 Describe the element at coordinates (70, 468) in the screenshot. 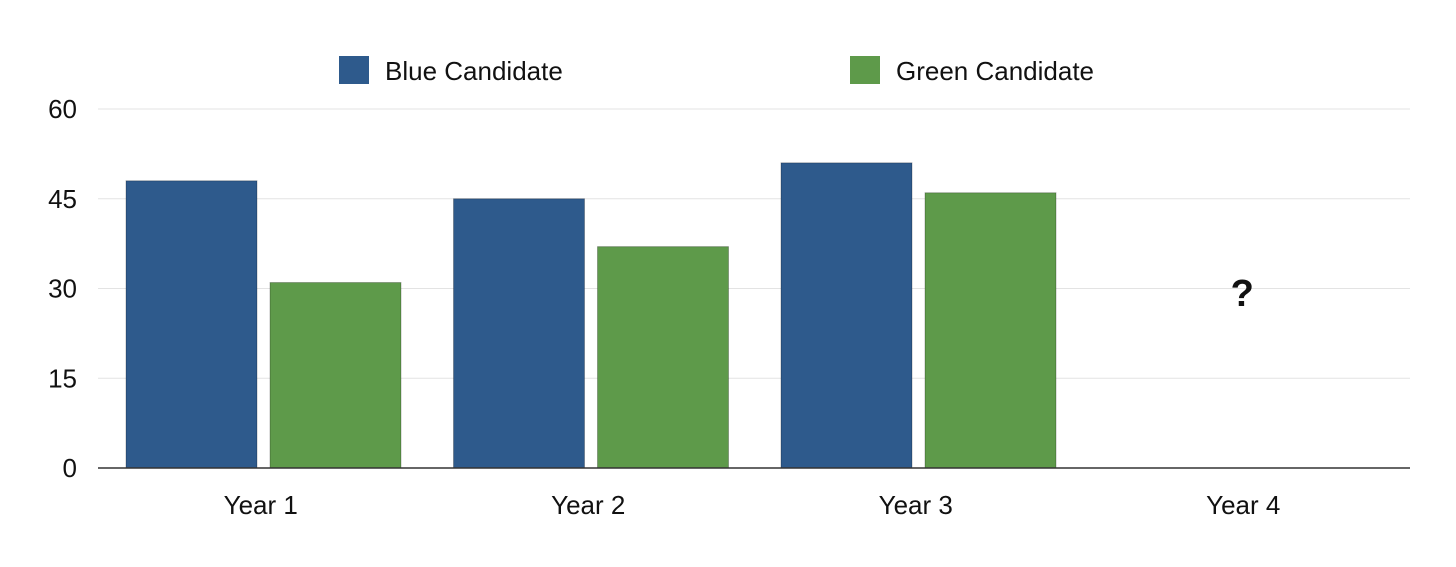

I see `y-tick-label: 0` at that location.